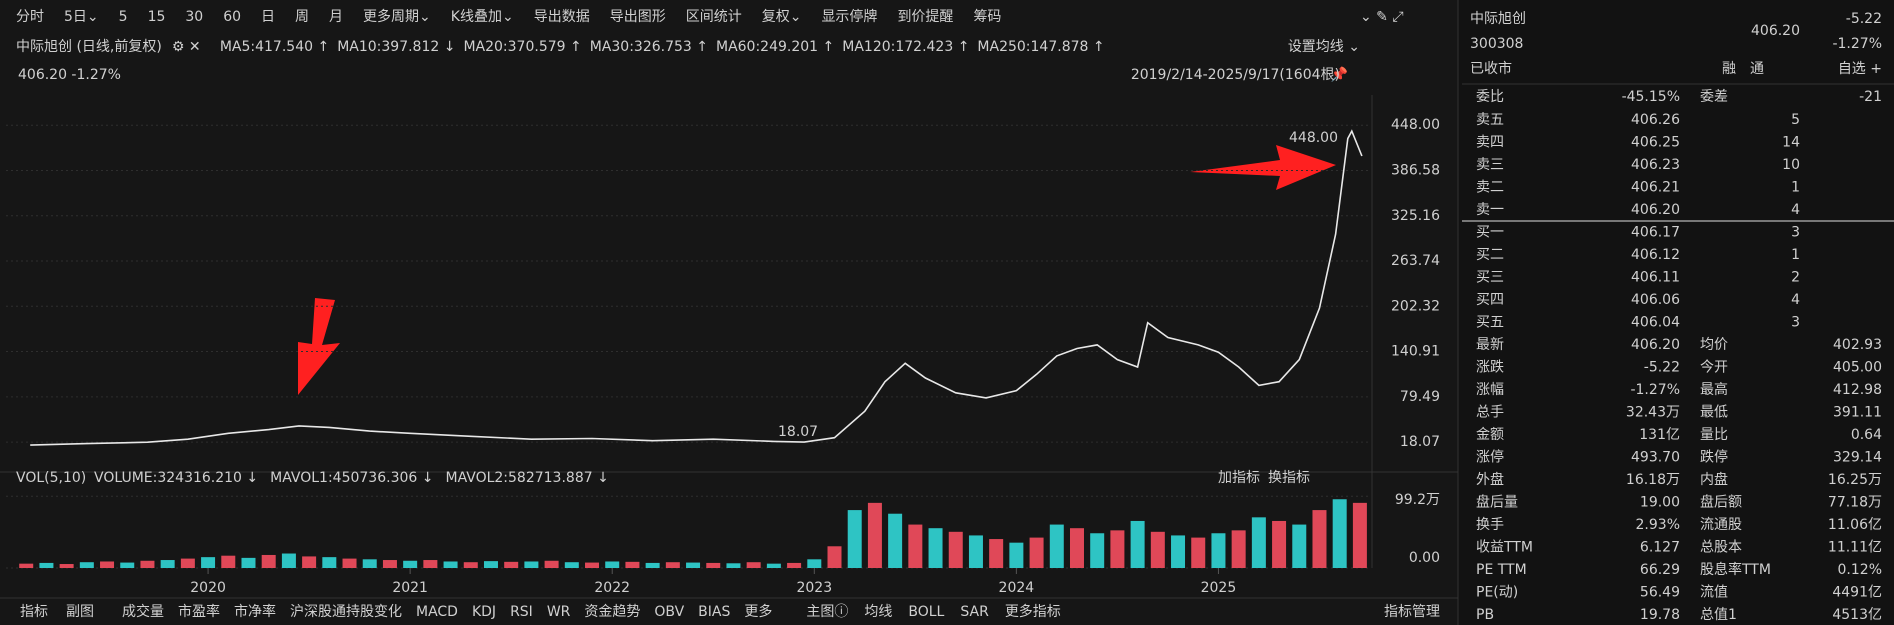 Image resolution: width=1894 pixels, height=625 pixels. I want to click on tab: OBV, so click(669, 612).